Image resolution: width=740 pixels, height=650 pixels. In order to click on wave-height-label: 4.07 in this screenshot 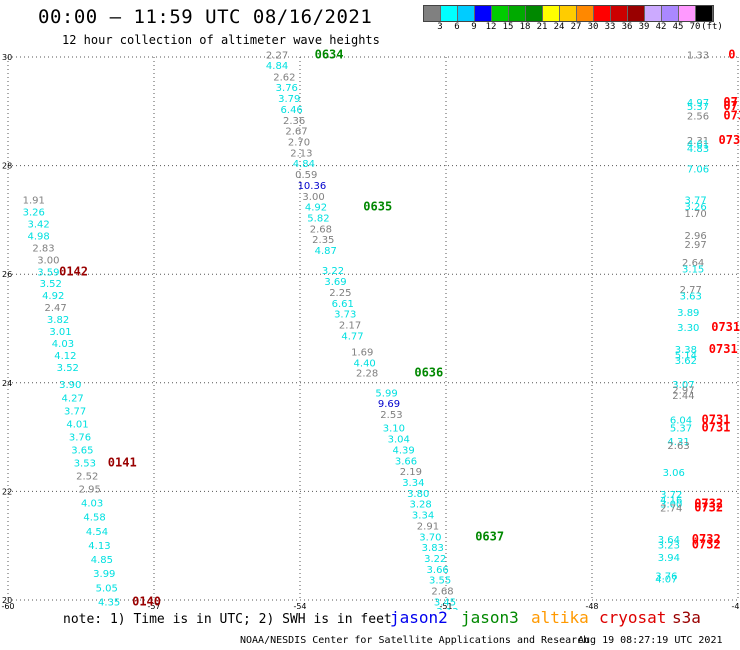, I will do `click(666, 580)`.